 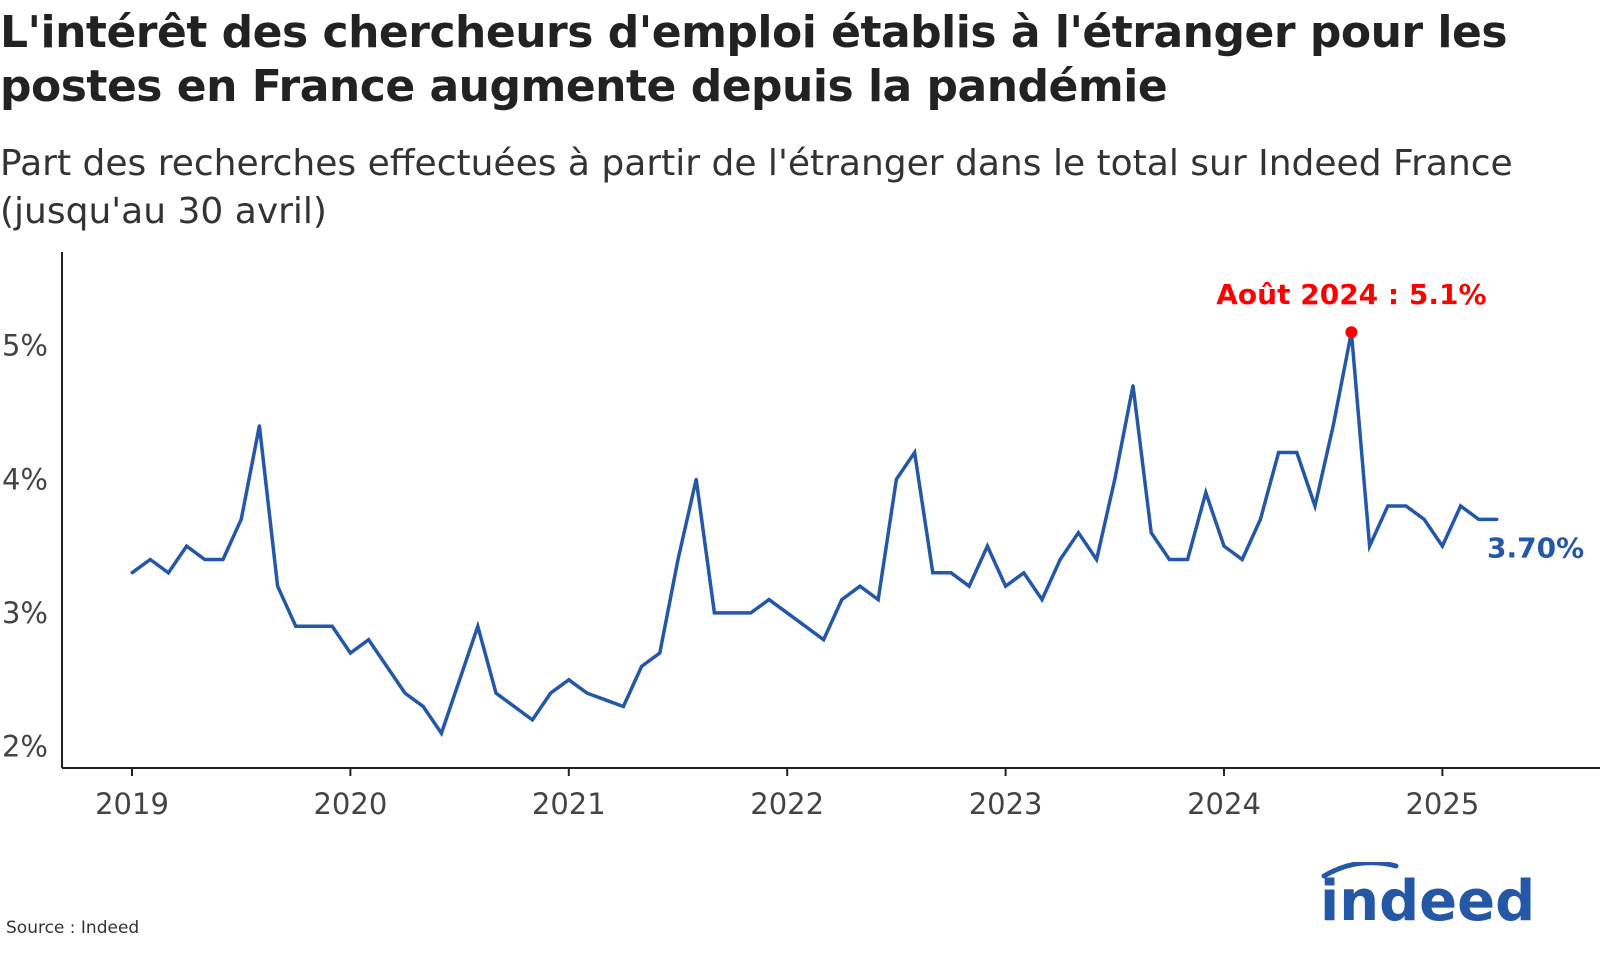 I want to click on x-tick-label: 2021, so click(x=569, y=804).